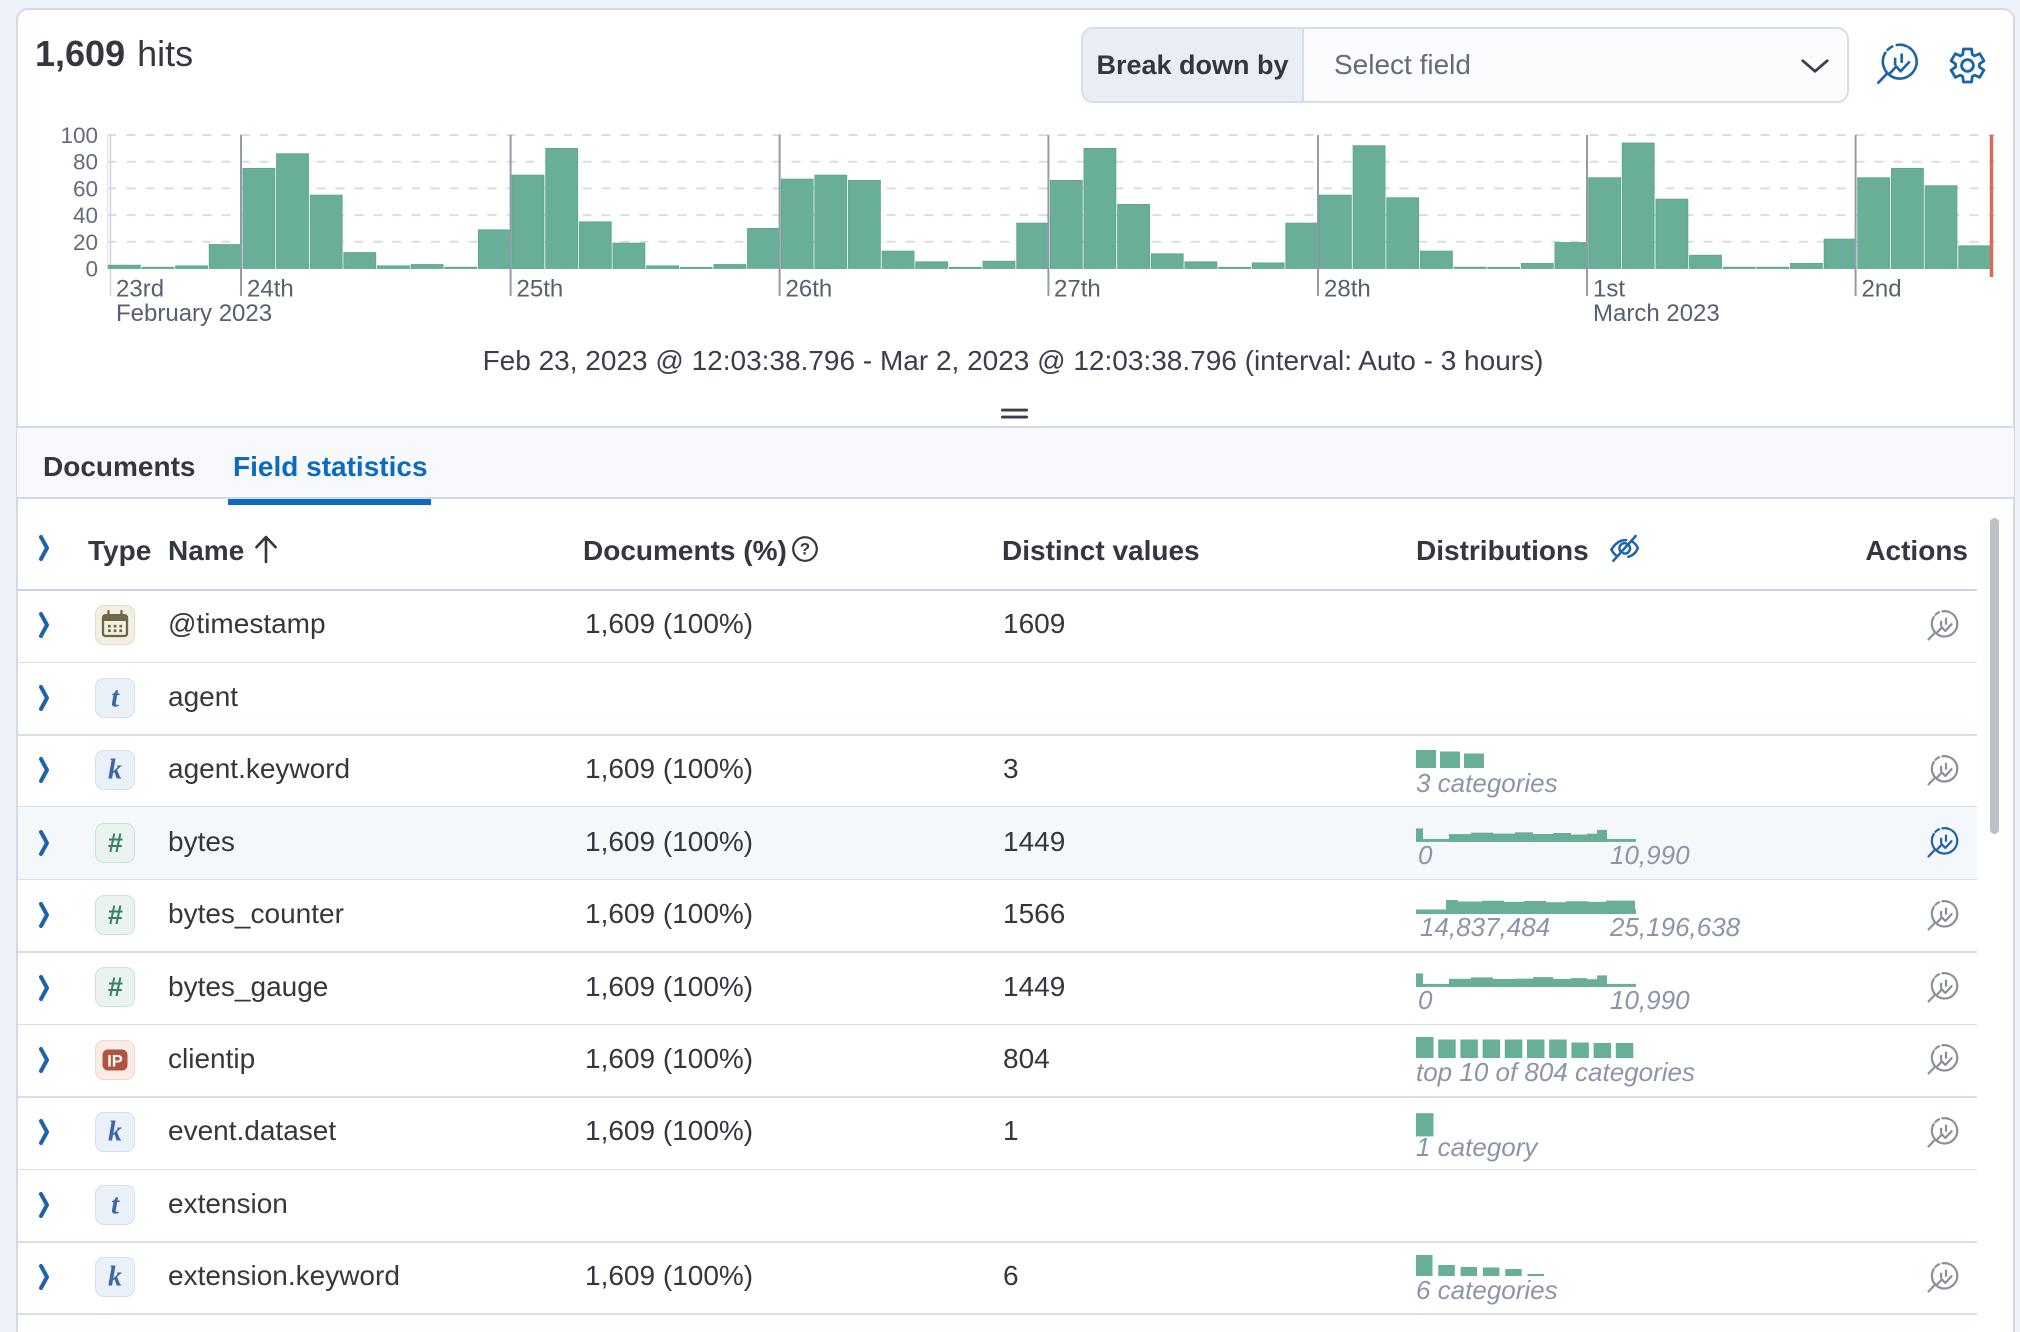  I want to click on svg-text: 0, so click(91, 269).